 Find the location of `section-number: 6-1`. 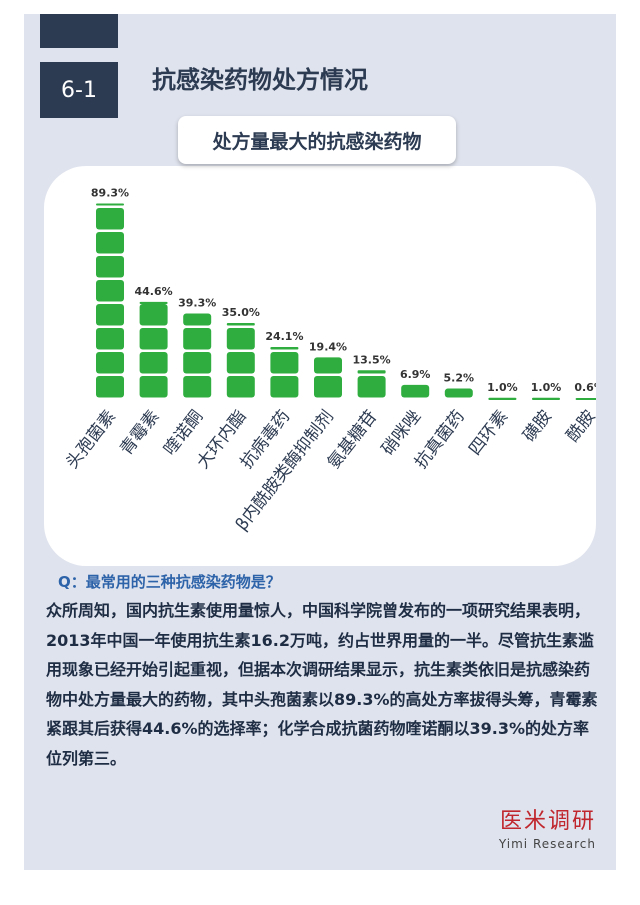

section-number: 6-1 is located at coordinates (79, 90).